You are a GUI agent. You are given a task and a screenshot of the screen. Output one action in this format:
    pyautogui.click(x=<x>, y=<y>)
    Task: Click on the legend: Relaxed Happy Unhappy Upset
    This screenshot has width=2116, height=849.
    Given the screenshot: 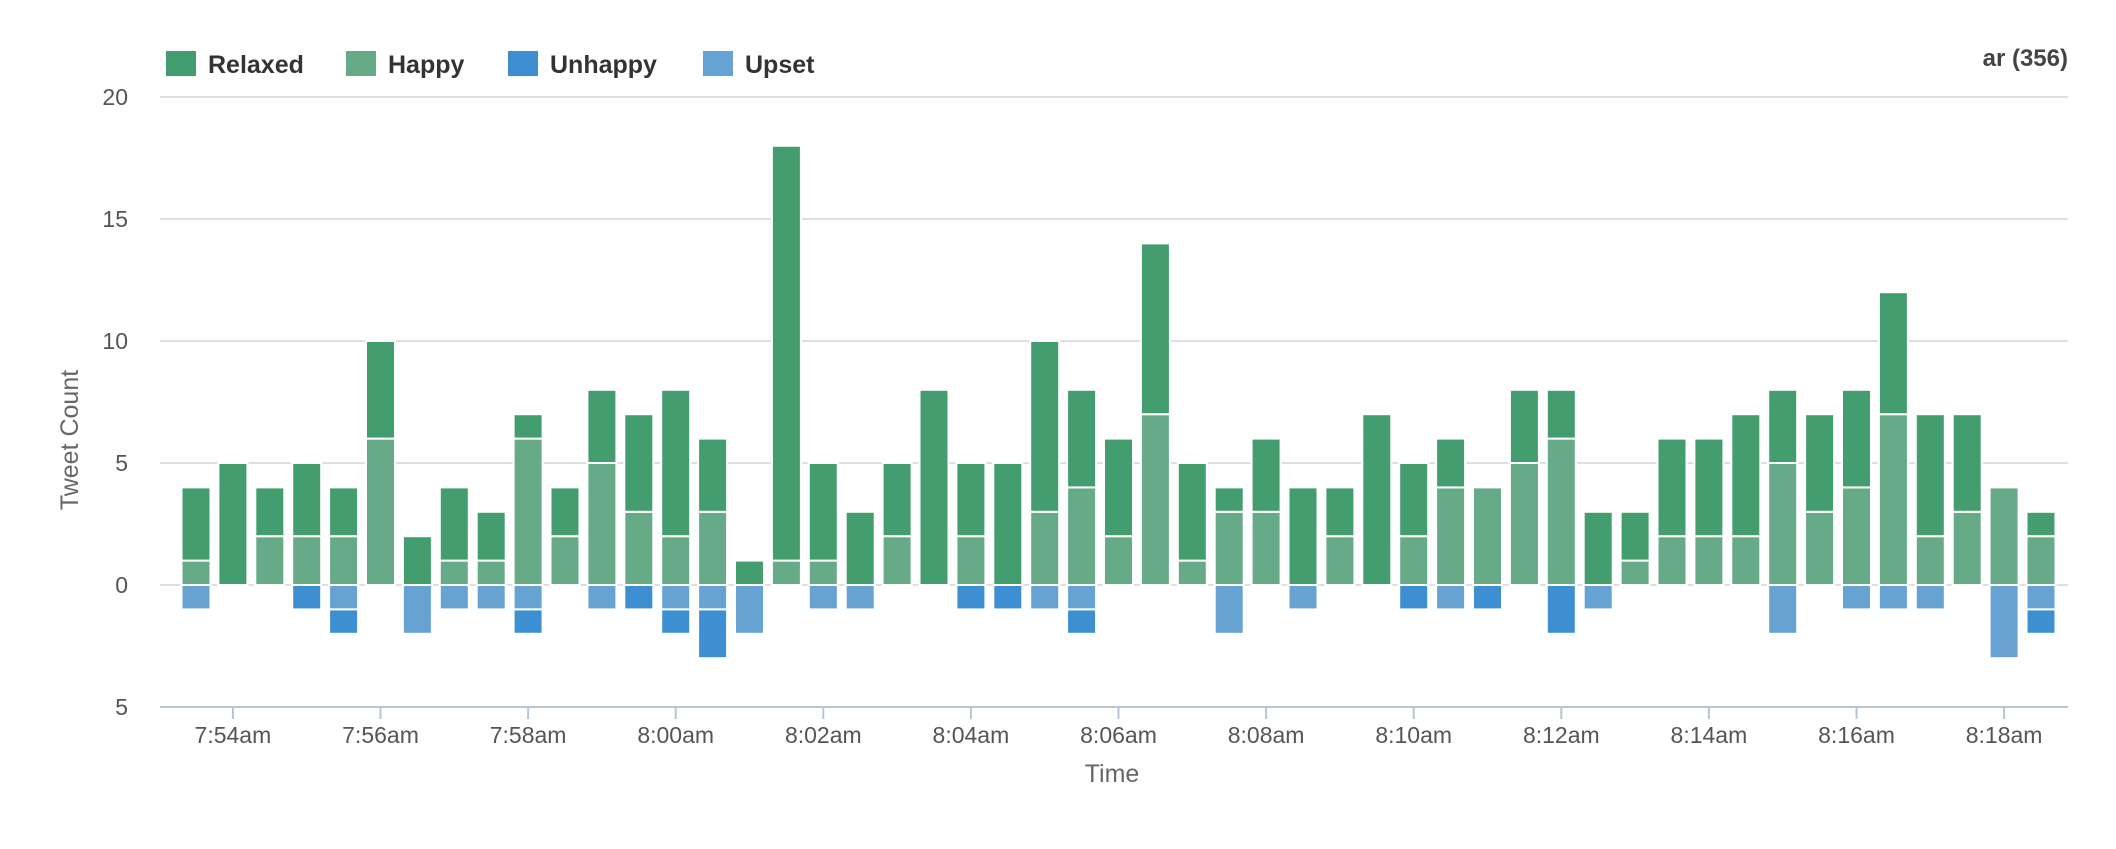 What is the action you would take?
    pyautogui.click(x=490, y=65)
    